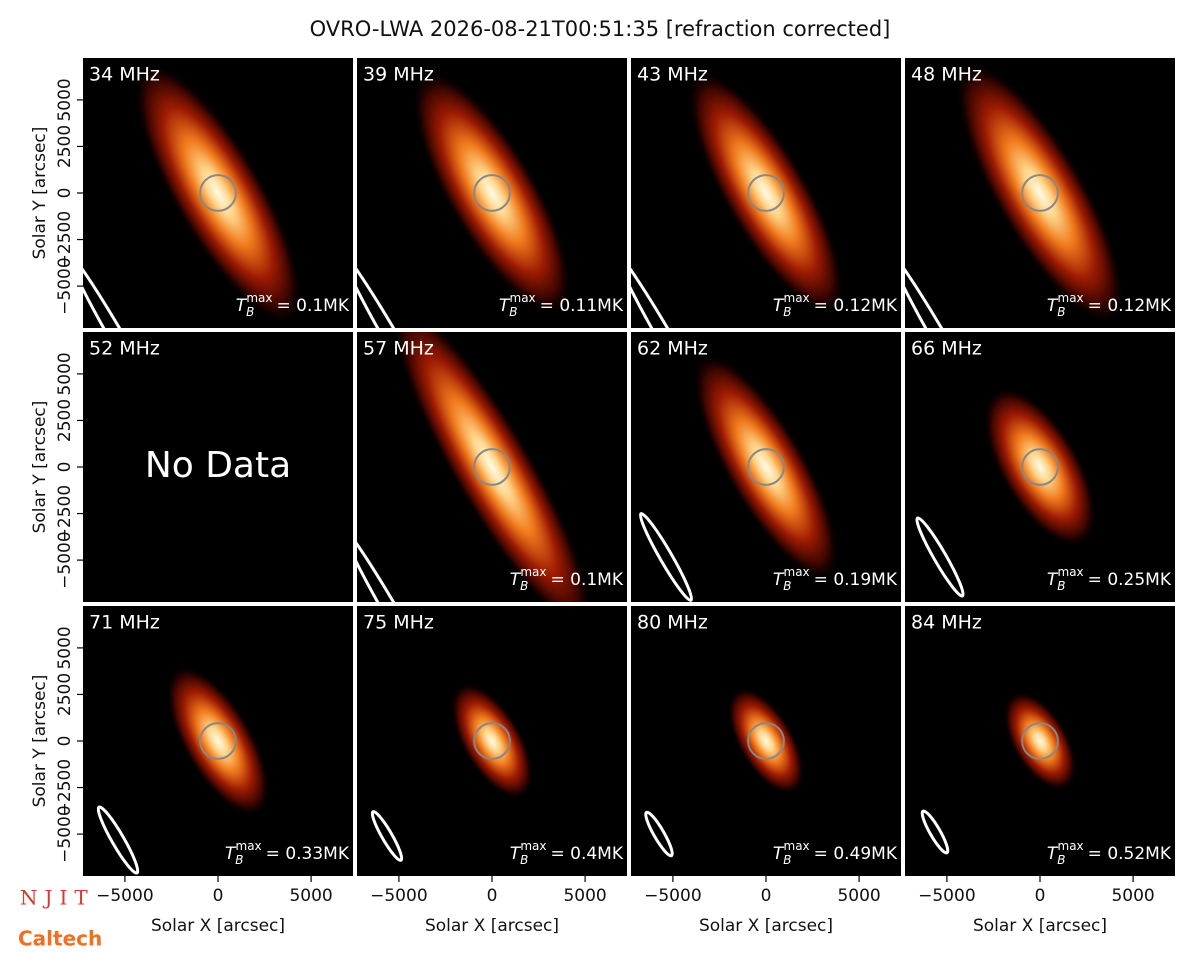 Image resolution: width=1200 pixels, height=975 pixels. What do you see at coordinates (398, 623) in the screenshot?
I see `frequency-label: 75 MHz` at bounding box center [398, 623].